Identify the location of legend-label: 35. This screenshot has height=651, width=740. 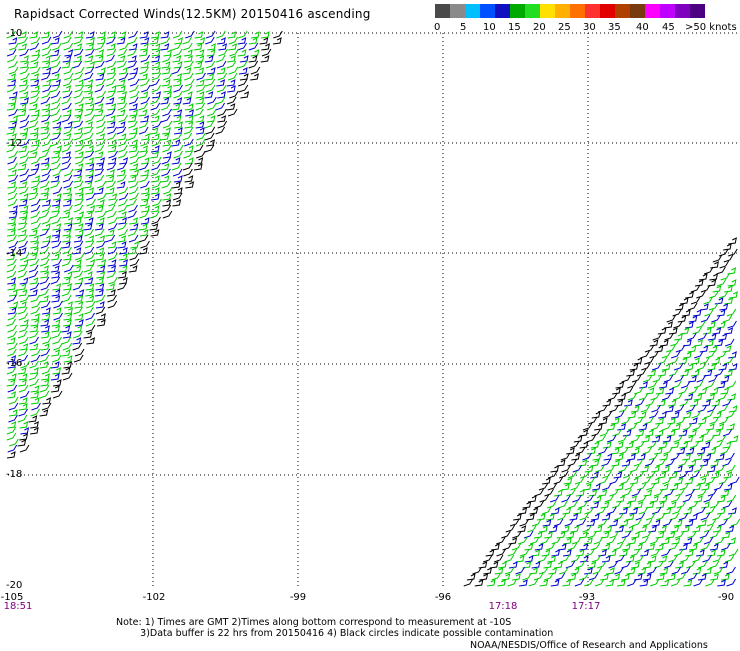
(614, 27).